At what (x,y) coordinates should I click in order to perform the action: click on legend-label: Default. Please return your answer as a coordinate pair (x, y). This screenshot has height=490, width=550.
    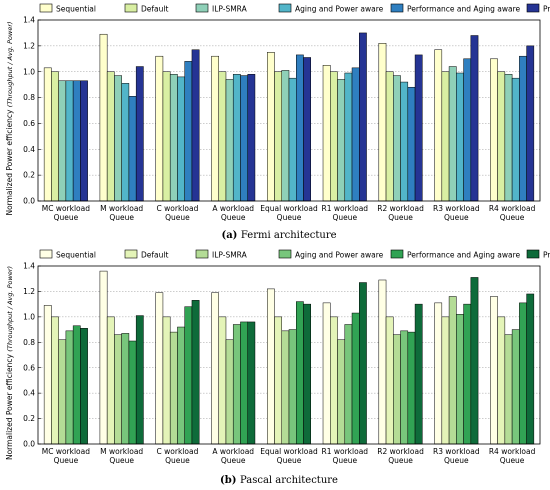
    Looking at the image, I should click on (154, 9).